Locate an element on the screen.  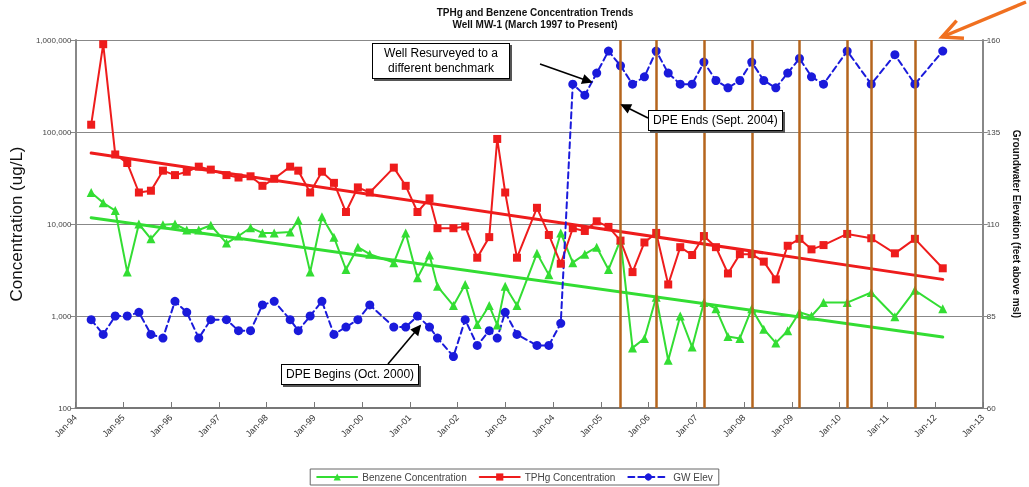
annotation: DPE Ends (Sept. 2004) is located at coordinates (715, 120).